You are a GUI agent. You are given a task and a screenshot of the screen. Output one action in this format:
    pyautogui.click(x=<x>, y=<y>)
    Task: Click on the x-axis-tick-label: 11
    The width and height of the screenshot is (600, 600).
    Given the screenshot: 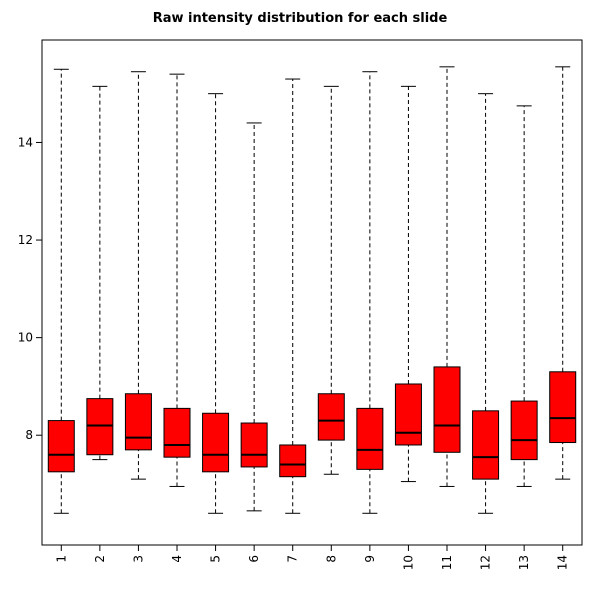 What is the action you would take?
    pyautogui.click(x=447, y=562)
    